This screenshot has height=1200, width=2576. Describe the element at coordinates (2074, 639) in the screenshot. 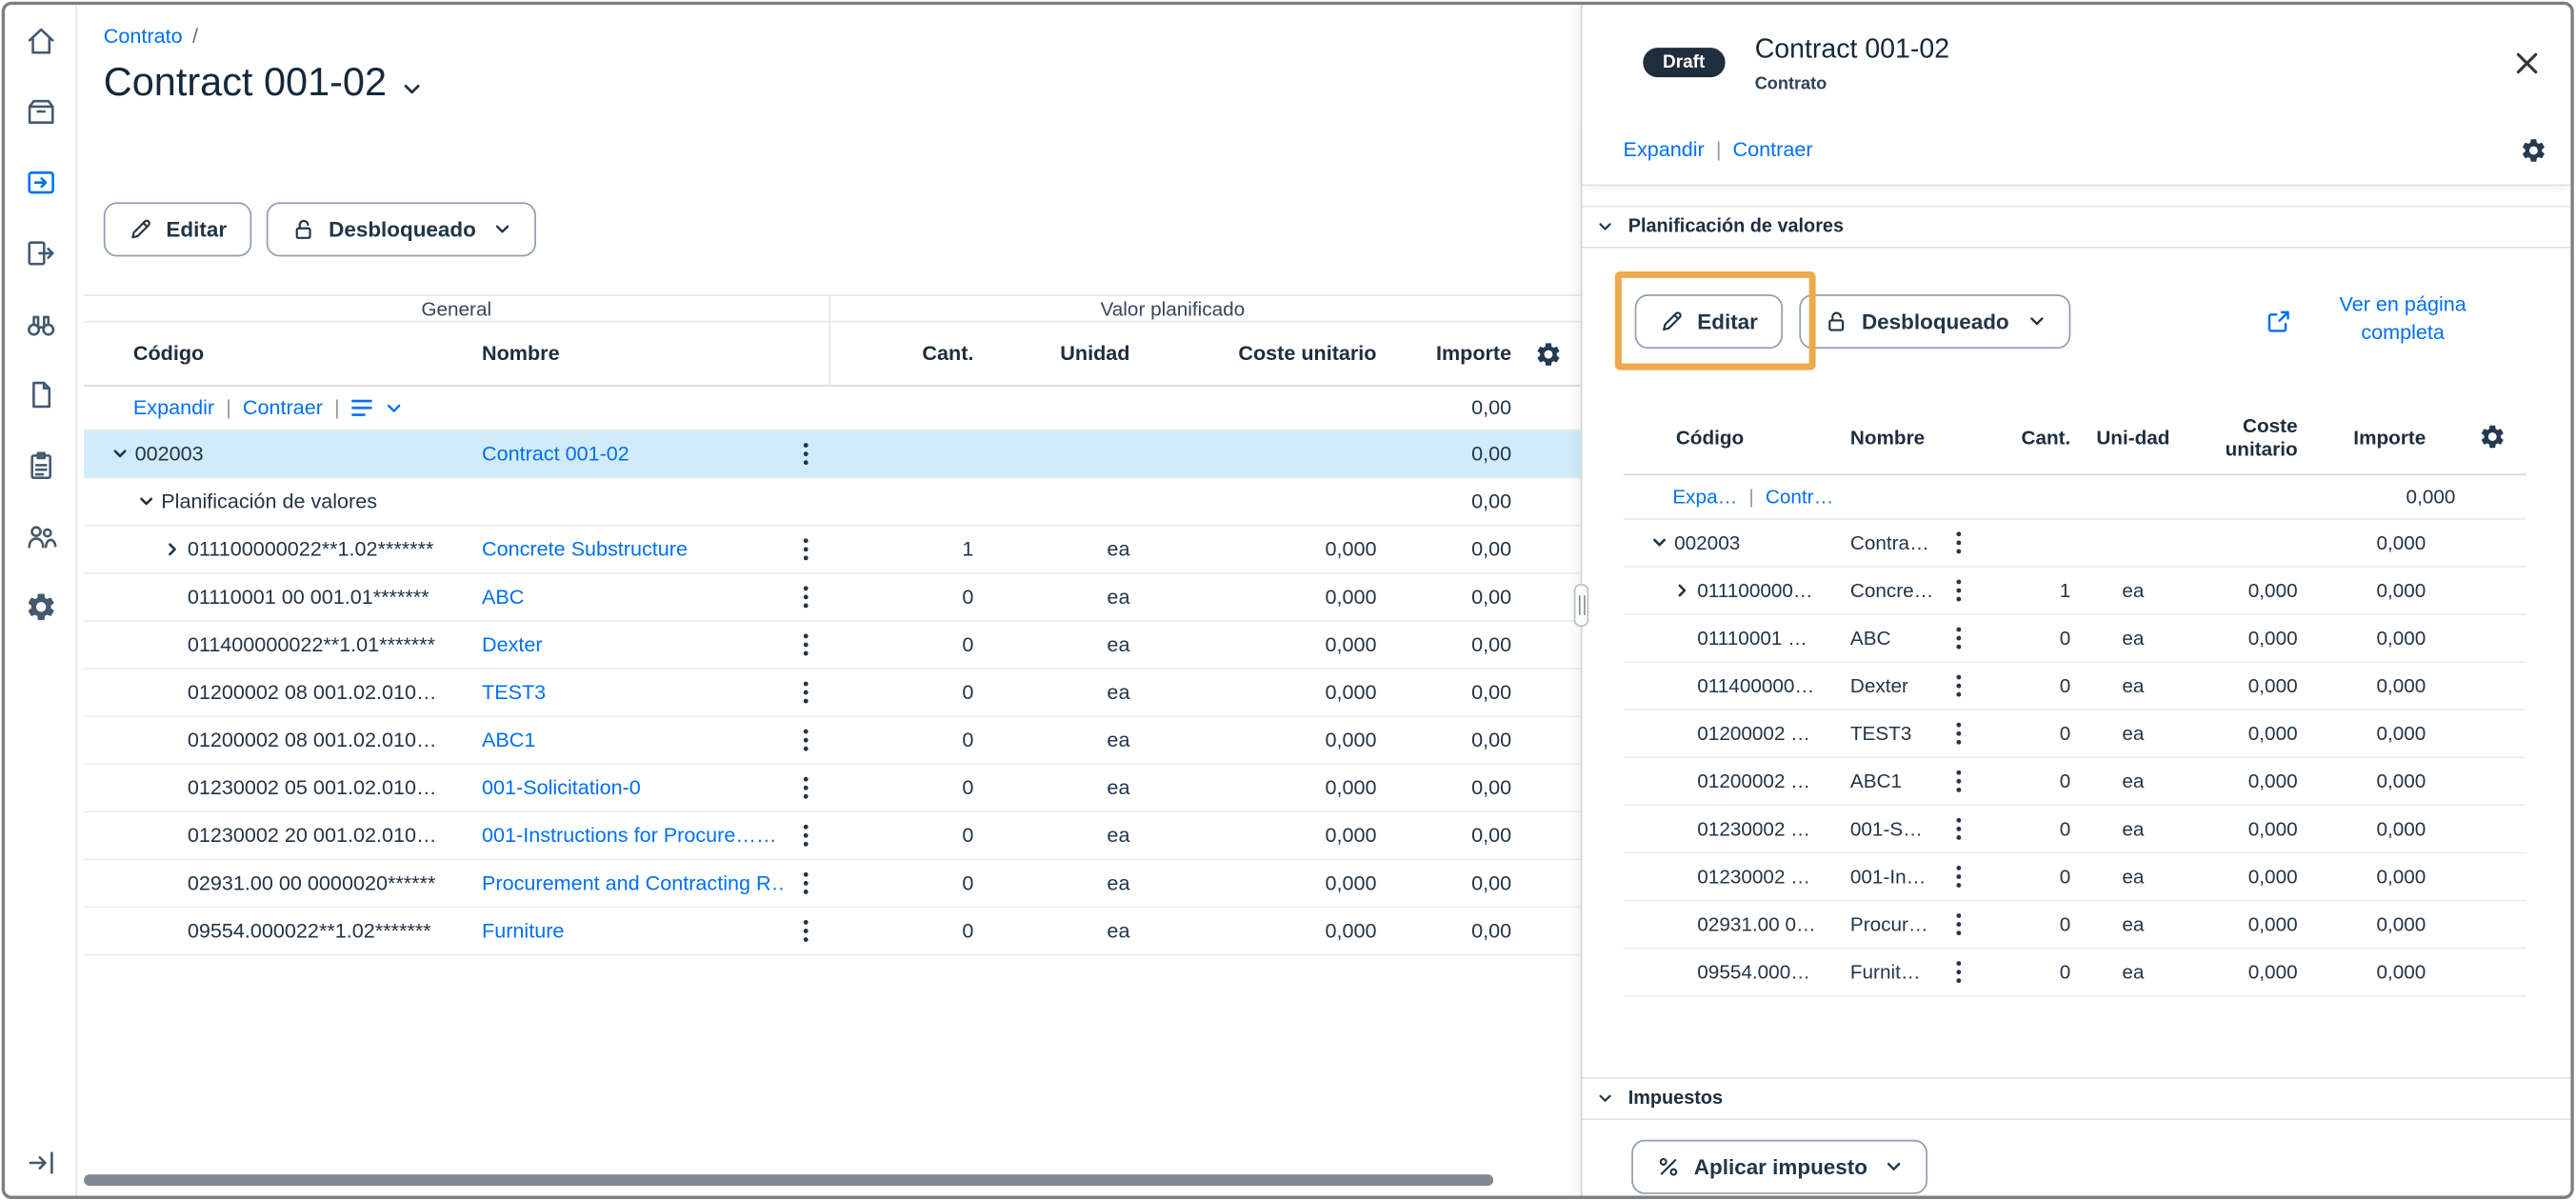

I see `table-row: 01110001 … ABC 0 ea 0,000 0,000` at that location.